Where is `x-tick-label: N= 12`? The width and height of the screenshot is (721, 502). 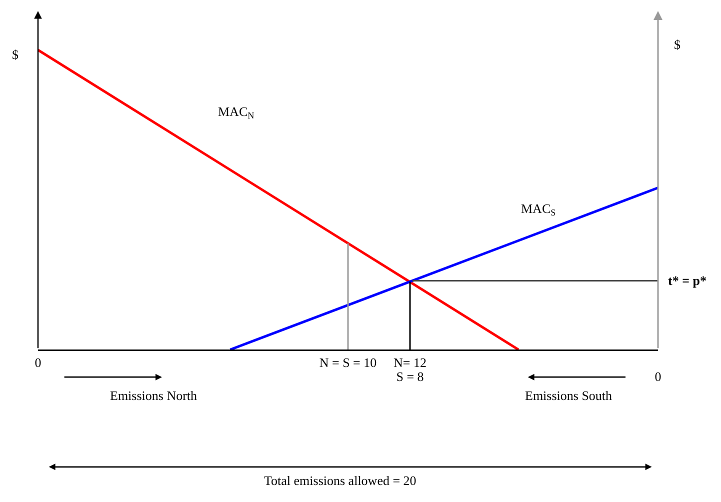
x-tick-label: N= 12 is located at coordinates (410, 362).